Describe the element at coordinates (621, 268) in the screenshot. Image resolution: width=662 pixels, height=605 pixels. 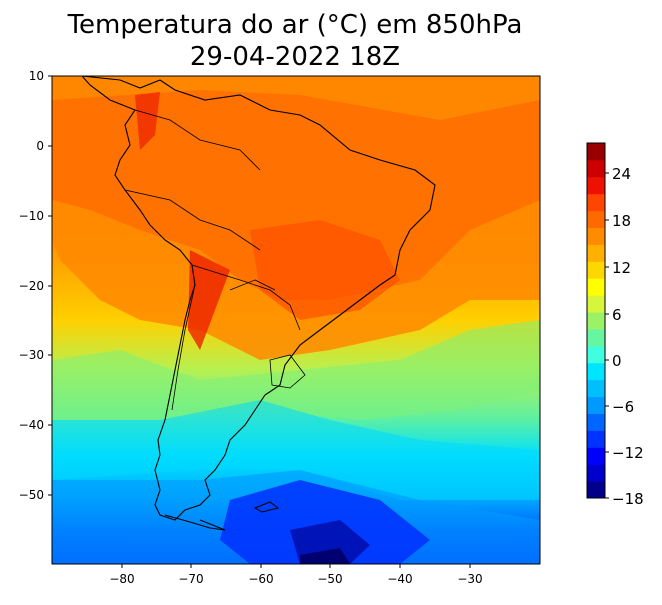
I see `colorbar-tick-label: 12` at that location.